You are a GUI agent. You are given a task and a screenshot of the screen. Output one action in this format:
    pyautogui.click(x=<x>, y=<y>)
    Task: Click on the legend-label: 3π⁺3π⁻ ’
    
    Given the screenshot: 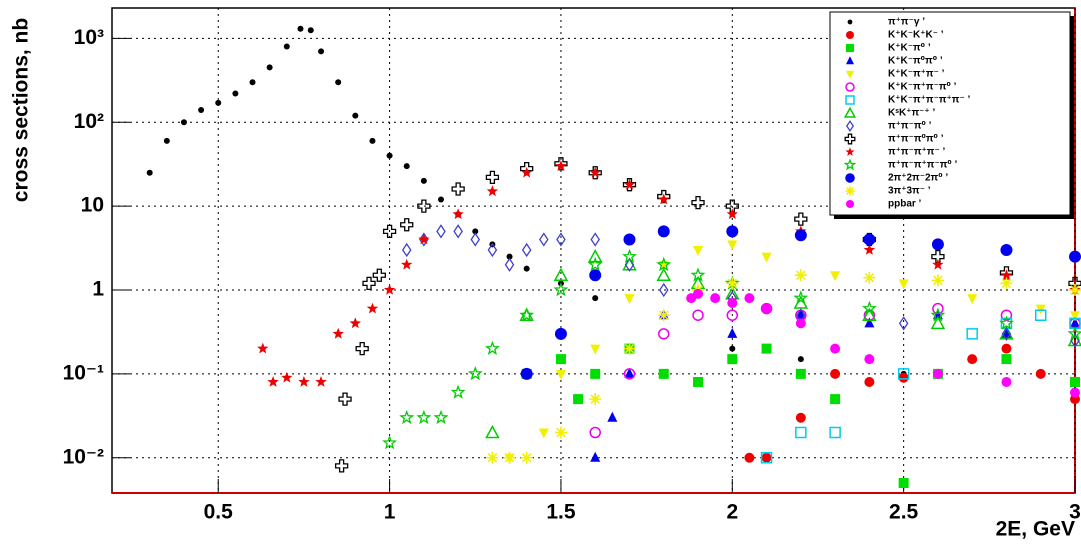 What is the action you would take?
    pyautogui.click(x=909, y=191)
    